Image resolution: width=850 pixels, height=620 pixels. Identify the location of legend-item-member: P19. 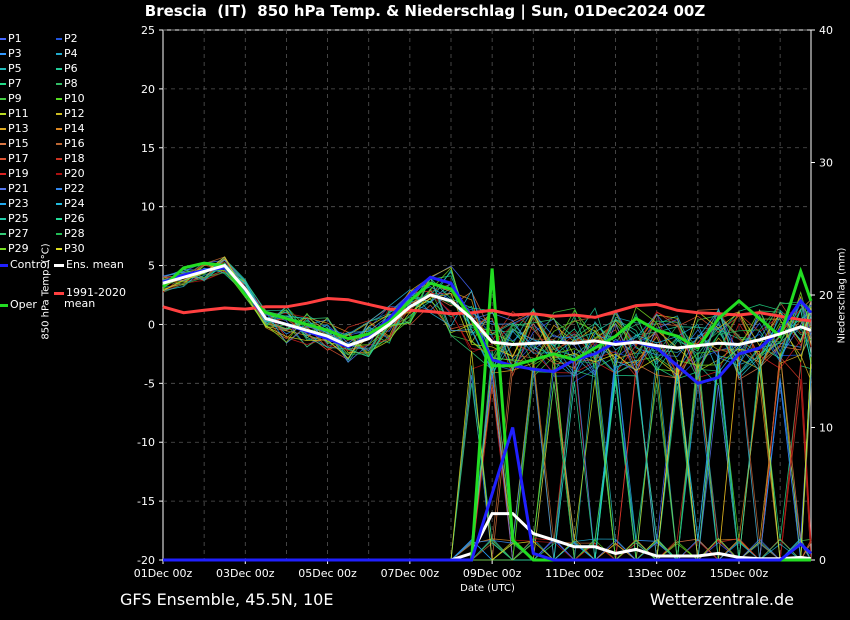
(14, 174).